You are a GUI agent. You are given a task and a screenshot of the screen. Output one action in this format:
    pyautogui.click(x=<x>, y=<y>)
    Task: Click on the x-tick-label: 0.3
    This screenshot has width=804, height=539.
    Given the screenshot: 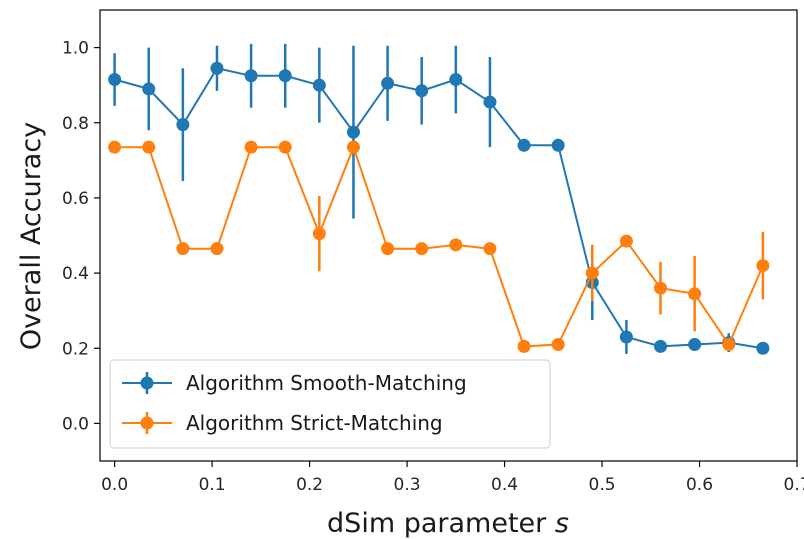 What is the action you would take?
    pyautogui.click(x=407, y=485)
    